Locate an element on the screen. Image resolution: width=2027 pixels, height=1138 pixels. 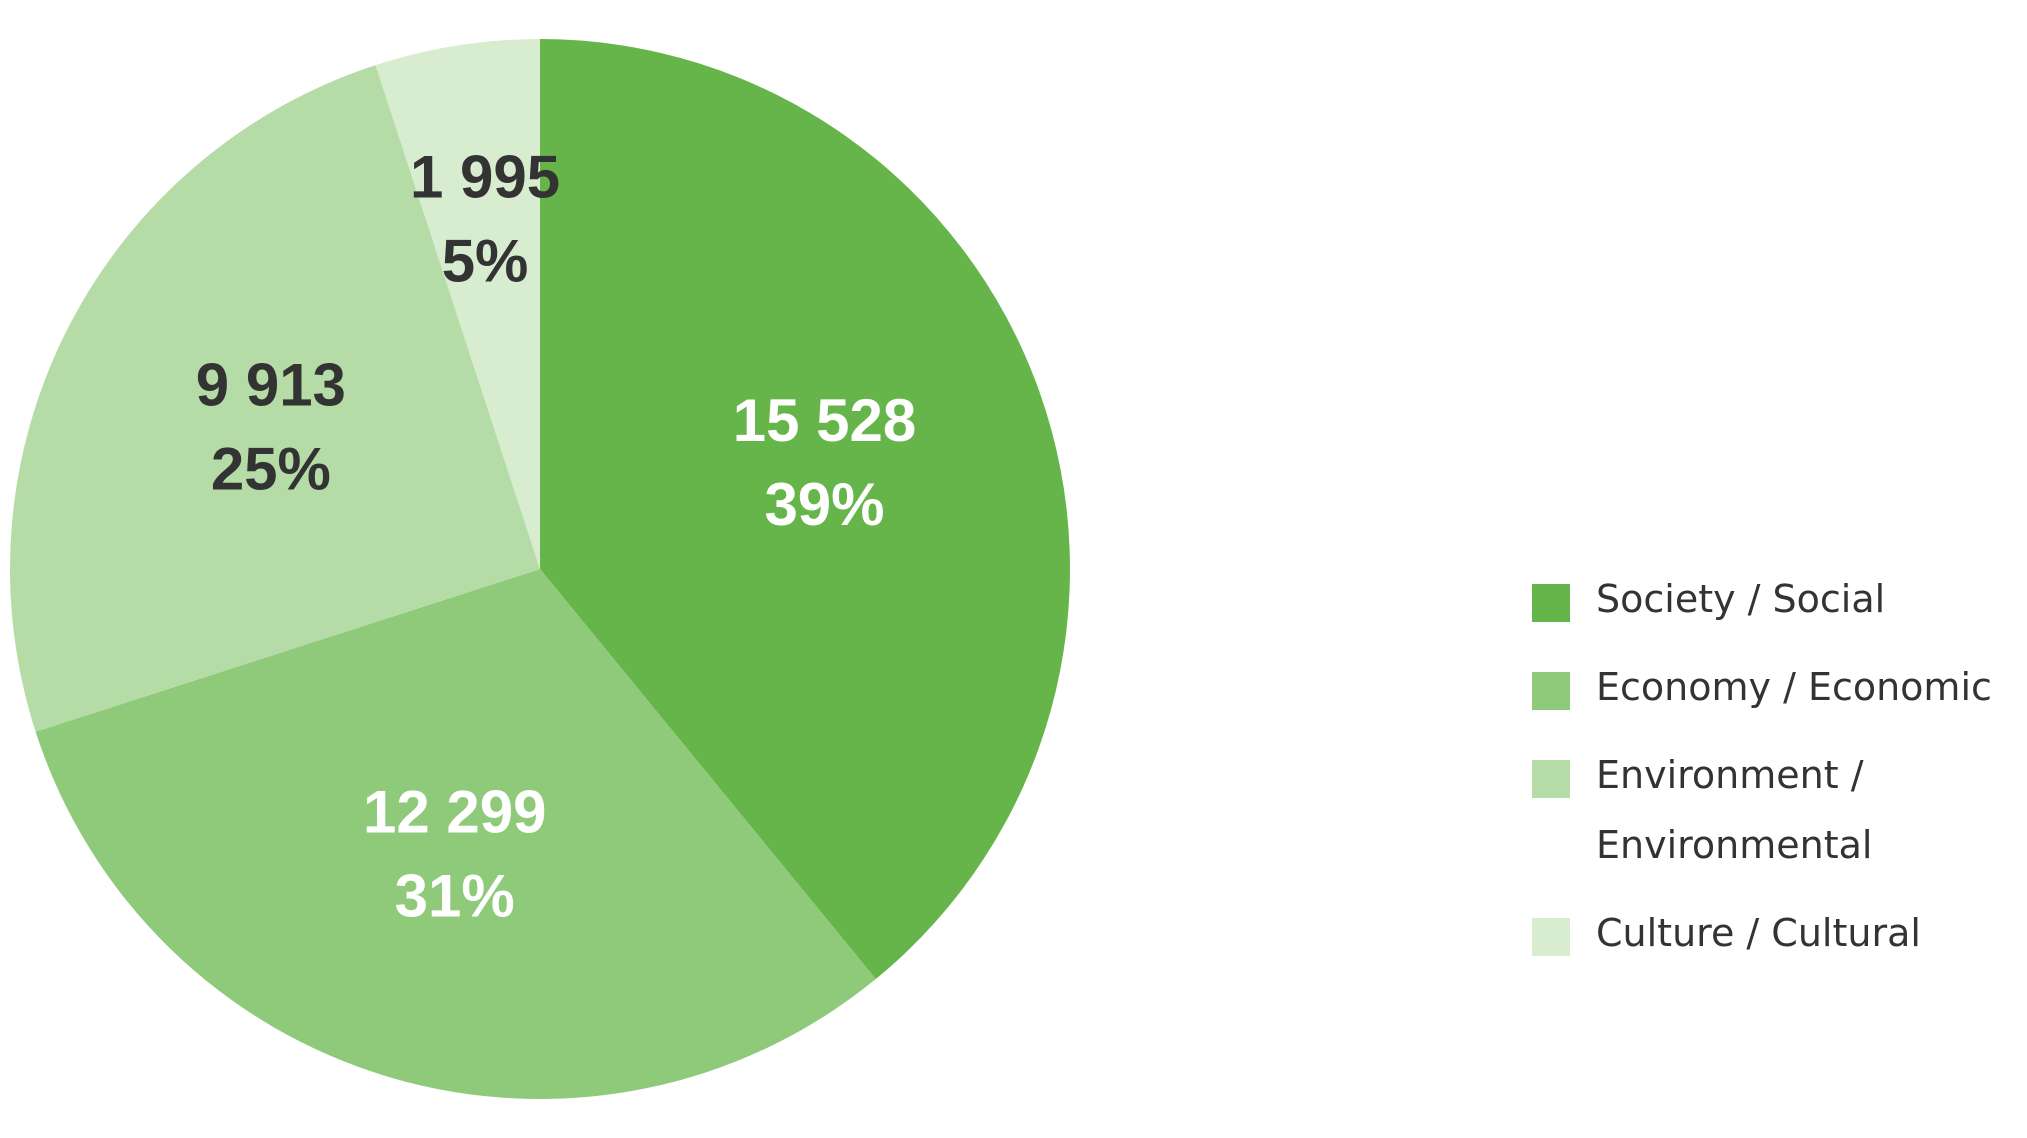
percent-label: 5% is located at coordinates (485, 260).